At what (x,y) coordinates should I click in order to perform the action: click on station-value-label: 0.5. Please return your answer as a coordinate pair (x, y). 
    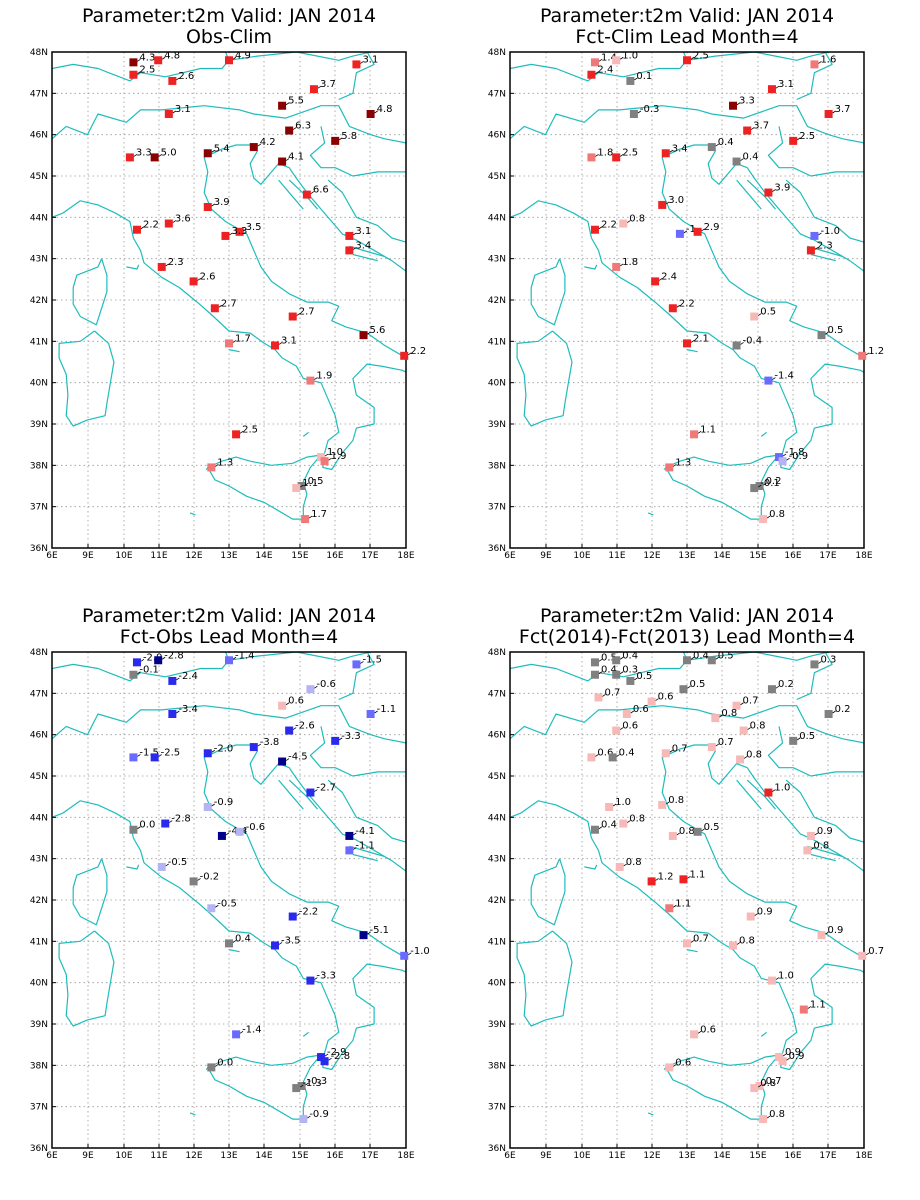
    Looking at the image, I should click on (644, 676).